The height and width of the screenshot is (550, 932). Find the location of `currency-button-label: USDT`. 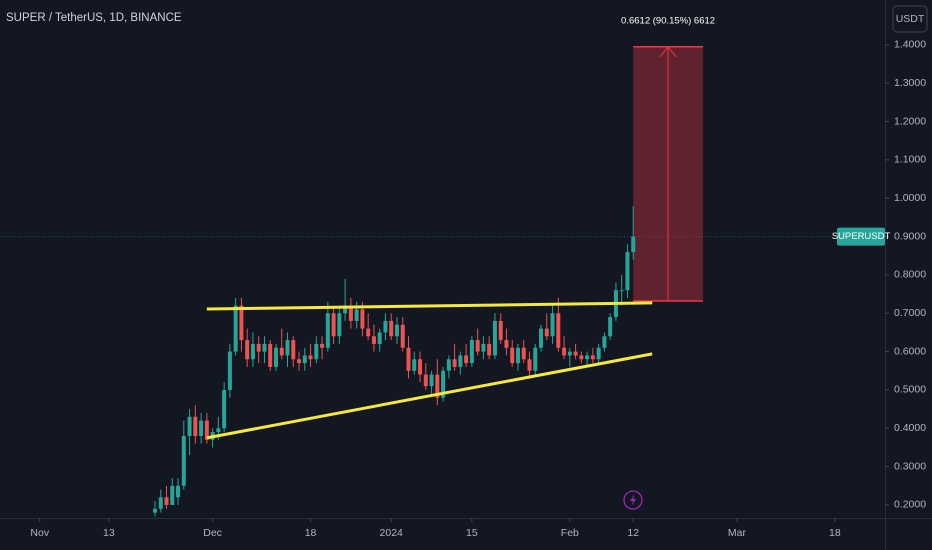

currency-button-label: USDT is located at coordinates (910, 19).